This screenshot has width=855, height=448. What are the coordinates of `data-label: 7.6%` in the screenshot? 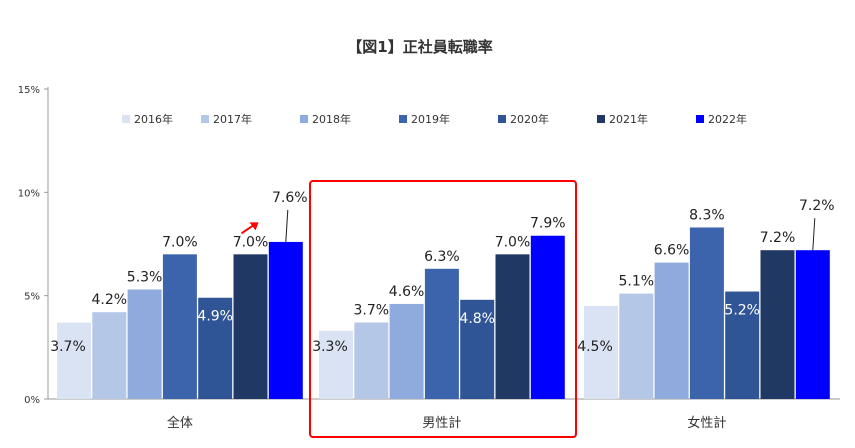 It's located at (290, 198).